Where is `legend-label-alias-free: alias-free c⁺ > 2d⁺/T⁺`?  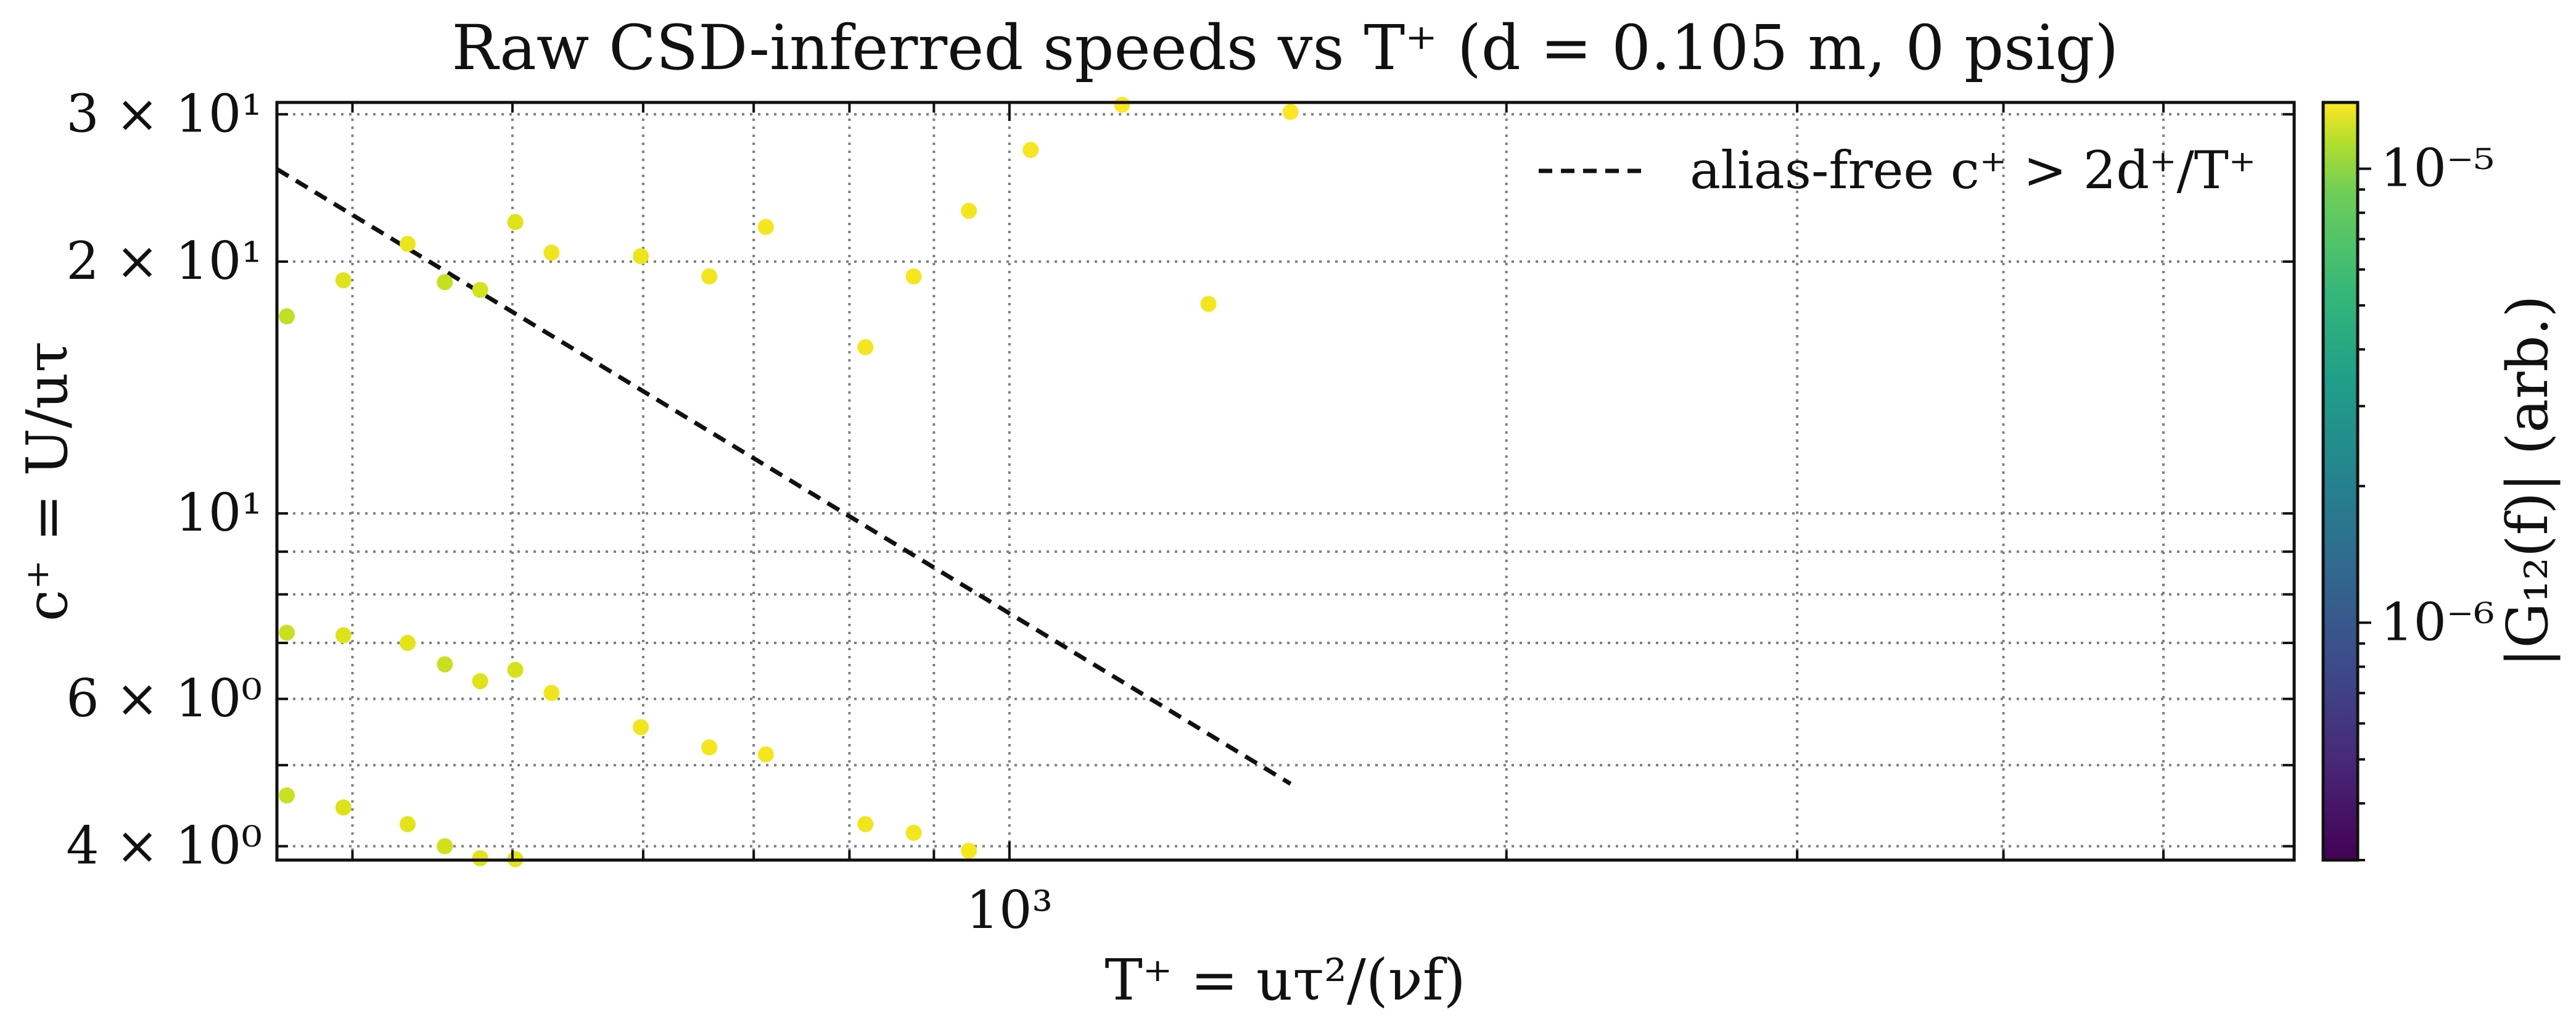 legend-label-alias-free: alias-free c⁺ > 2d⁺/T⁺ is located at coordinates (1973, 171).